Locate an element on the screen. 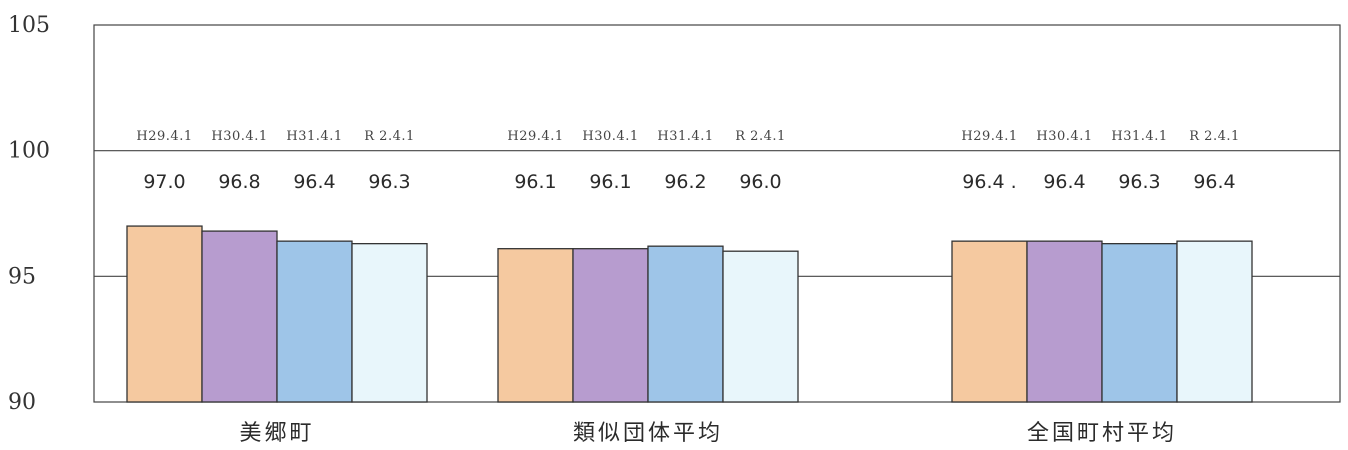  value-label-2-1: 96.1 is located at coordinates (535, 182).